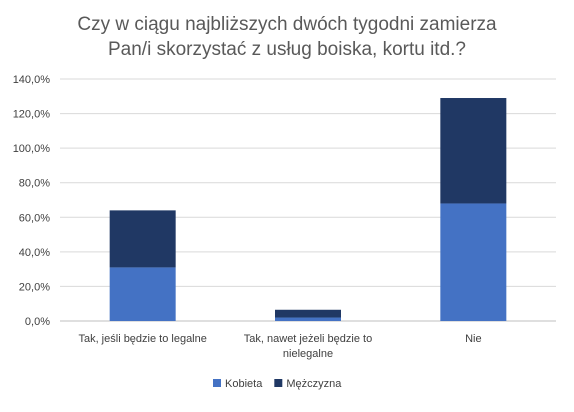 Image resolution: width=574 pixels, height=412 pixels. I want to click on category-label: nielegalne, so click(308, 354).